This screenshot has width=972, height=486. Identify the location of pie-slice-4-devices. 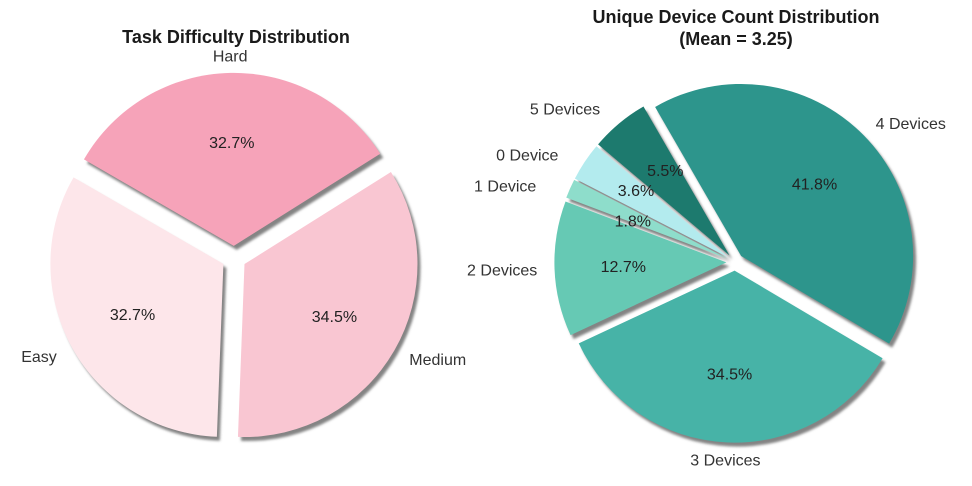
(784, 213).